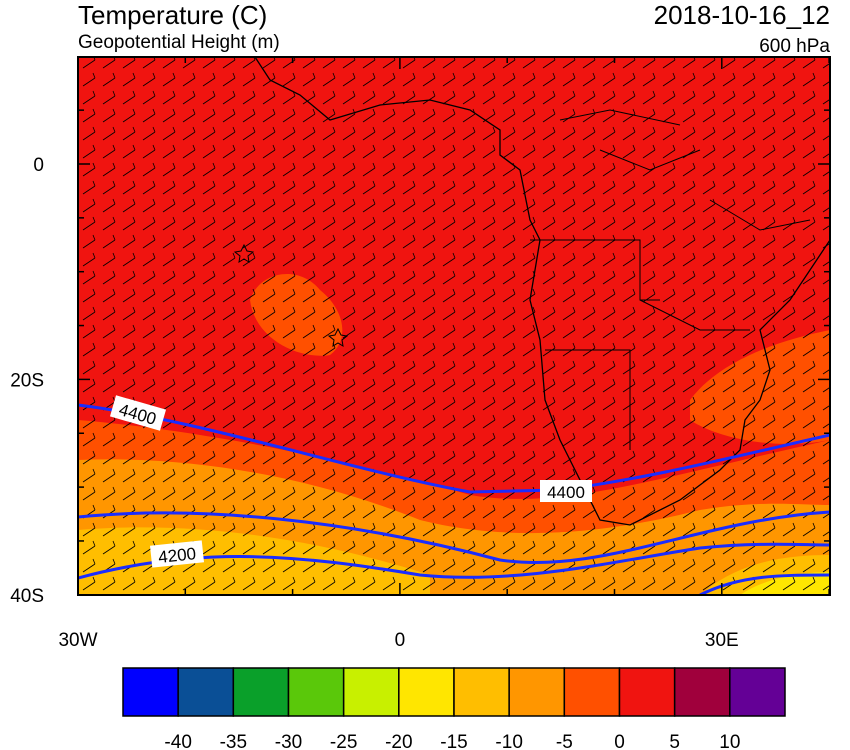 The height and width of the screenshot is (750, 850). What do you see at coordinates (172, 15) in the screenshot?
I see `title: Temperature (C)` at bounding box center [172, 15].